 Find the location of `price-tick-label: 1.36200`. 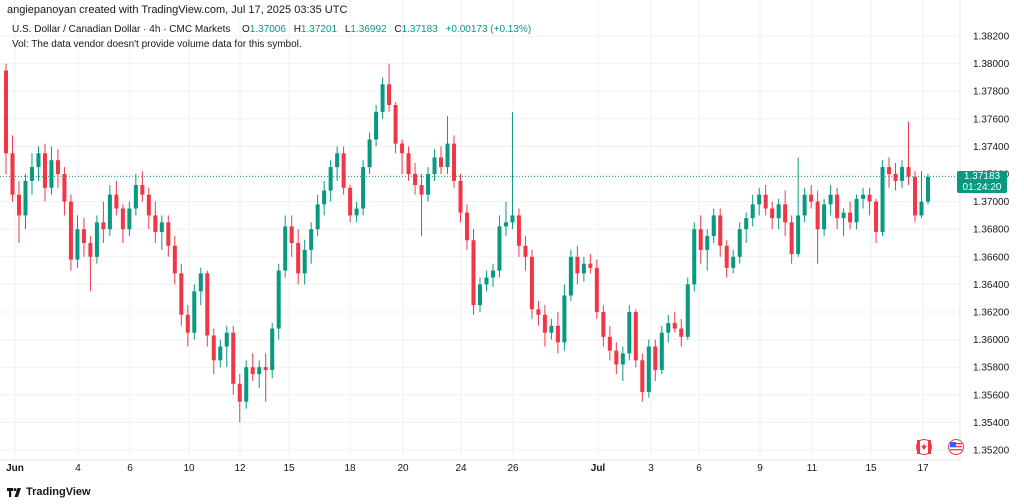

price-tick-label: 1.36200 is located at coordinates (991, 313).